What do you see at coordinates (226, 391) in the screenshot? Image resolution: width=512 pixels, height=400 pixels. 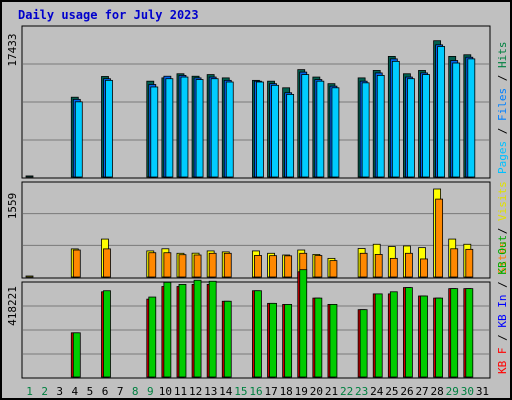 I see `x-tick-label: 14` at bounding box center [226, 391].